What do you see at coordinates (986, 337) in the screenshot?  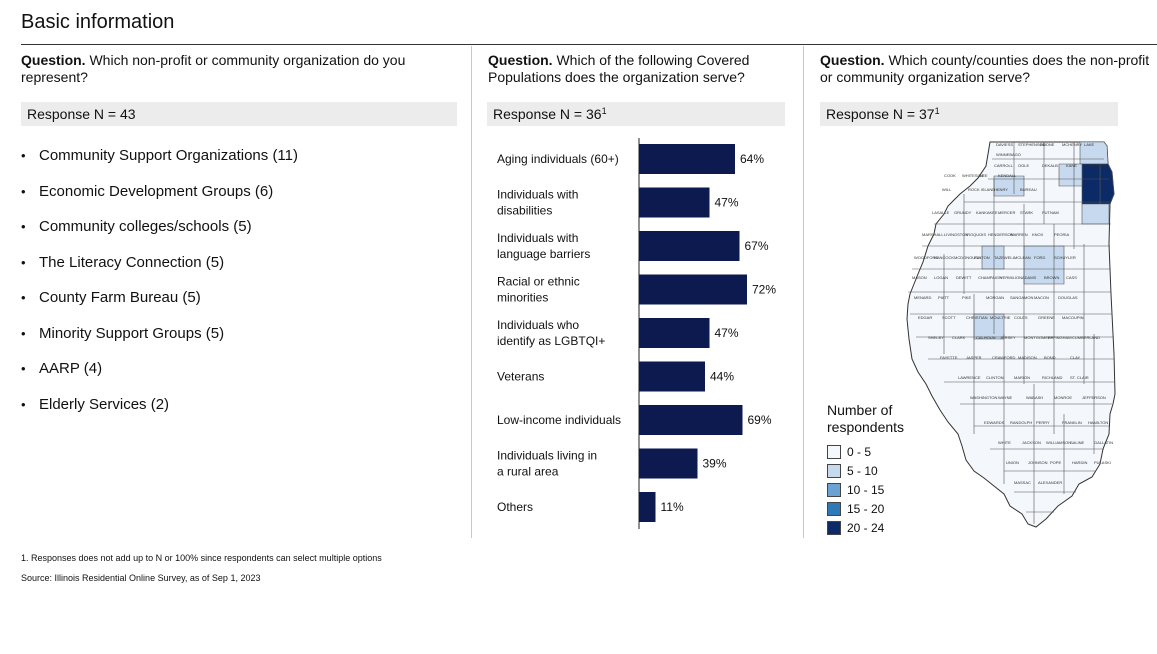 I see `county-label: CALHOUN` at bounding box center [986, 337].